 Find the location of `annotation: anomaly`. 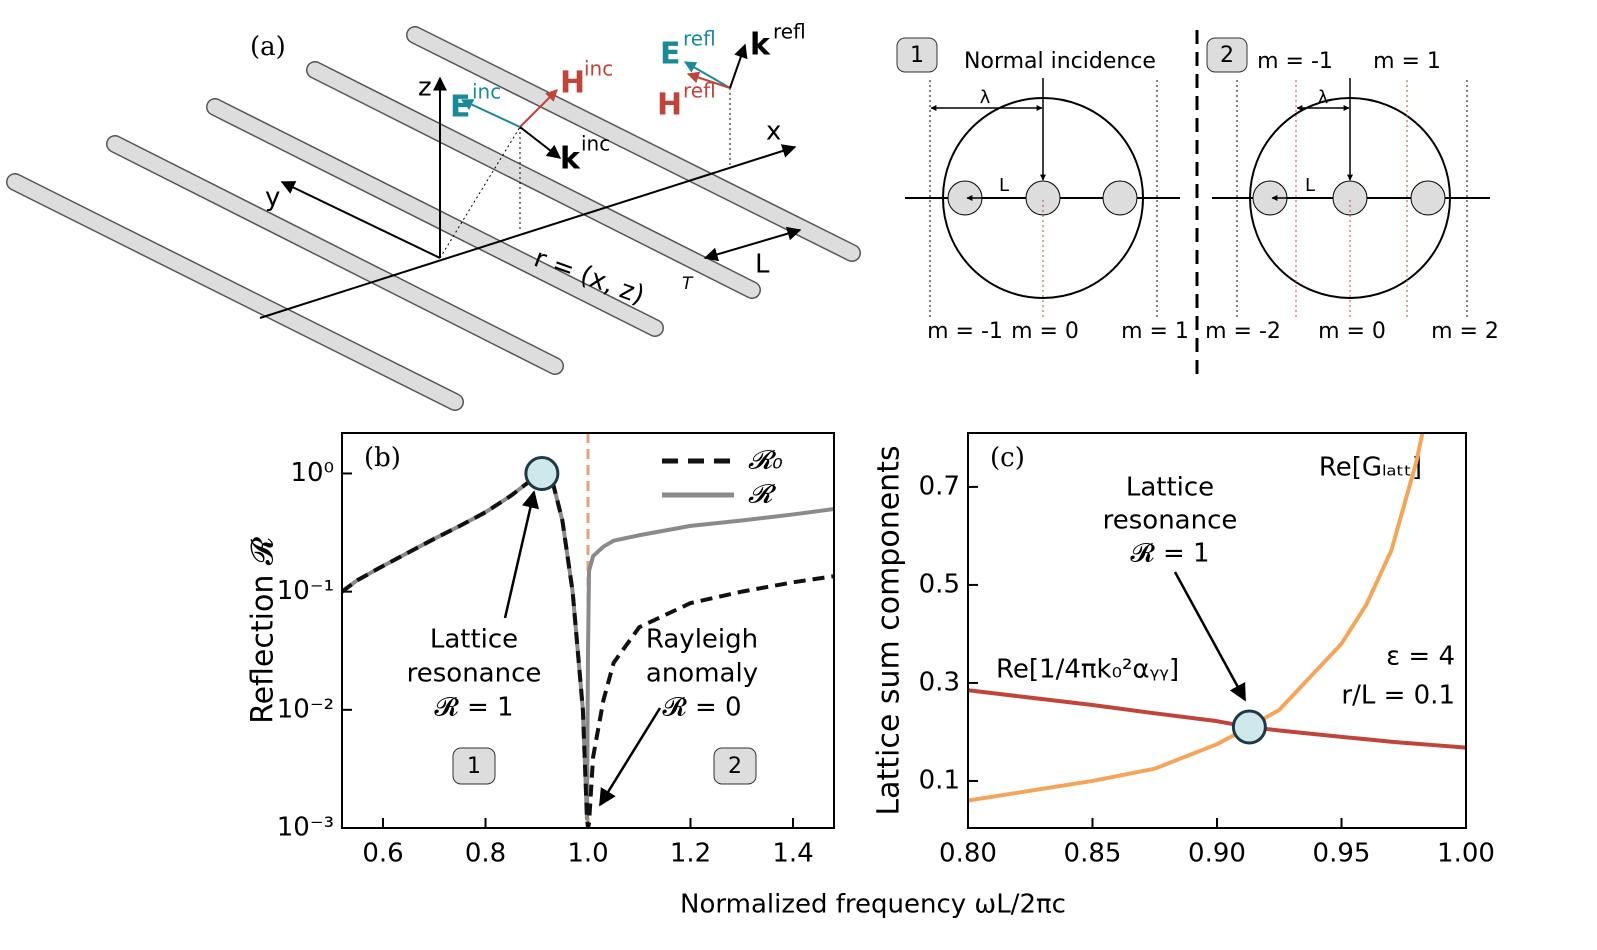

annotation: anomaly is located at coordinates (702, 674).